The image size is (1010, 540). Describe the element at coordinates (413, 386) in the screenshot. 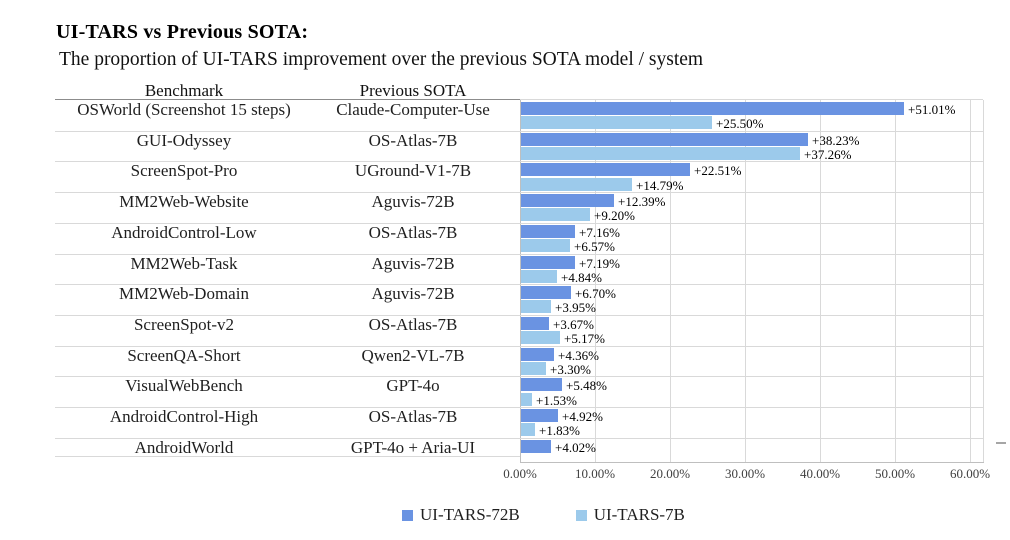

I see `previous-sota-label: GPT-4o` at that location.